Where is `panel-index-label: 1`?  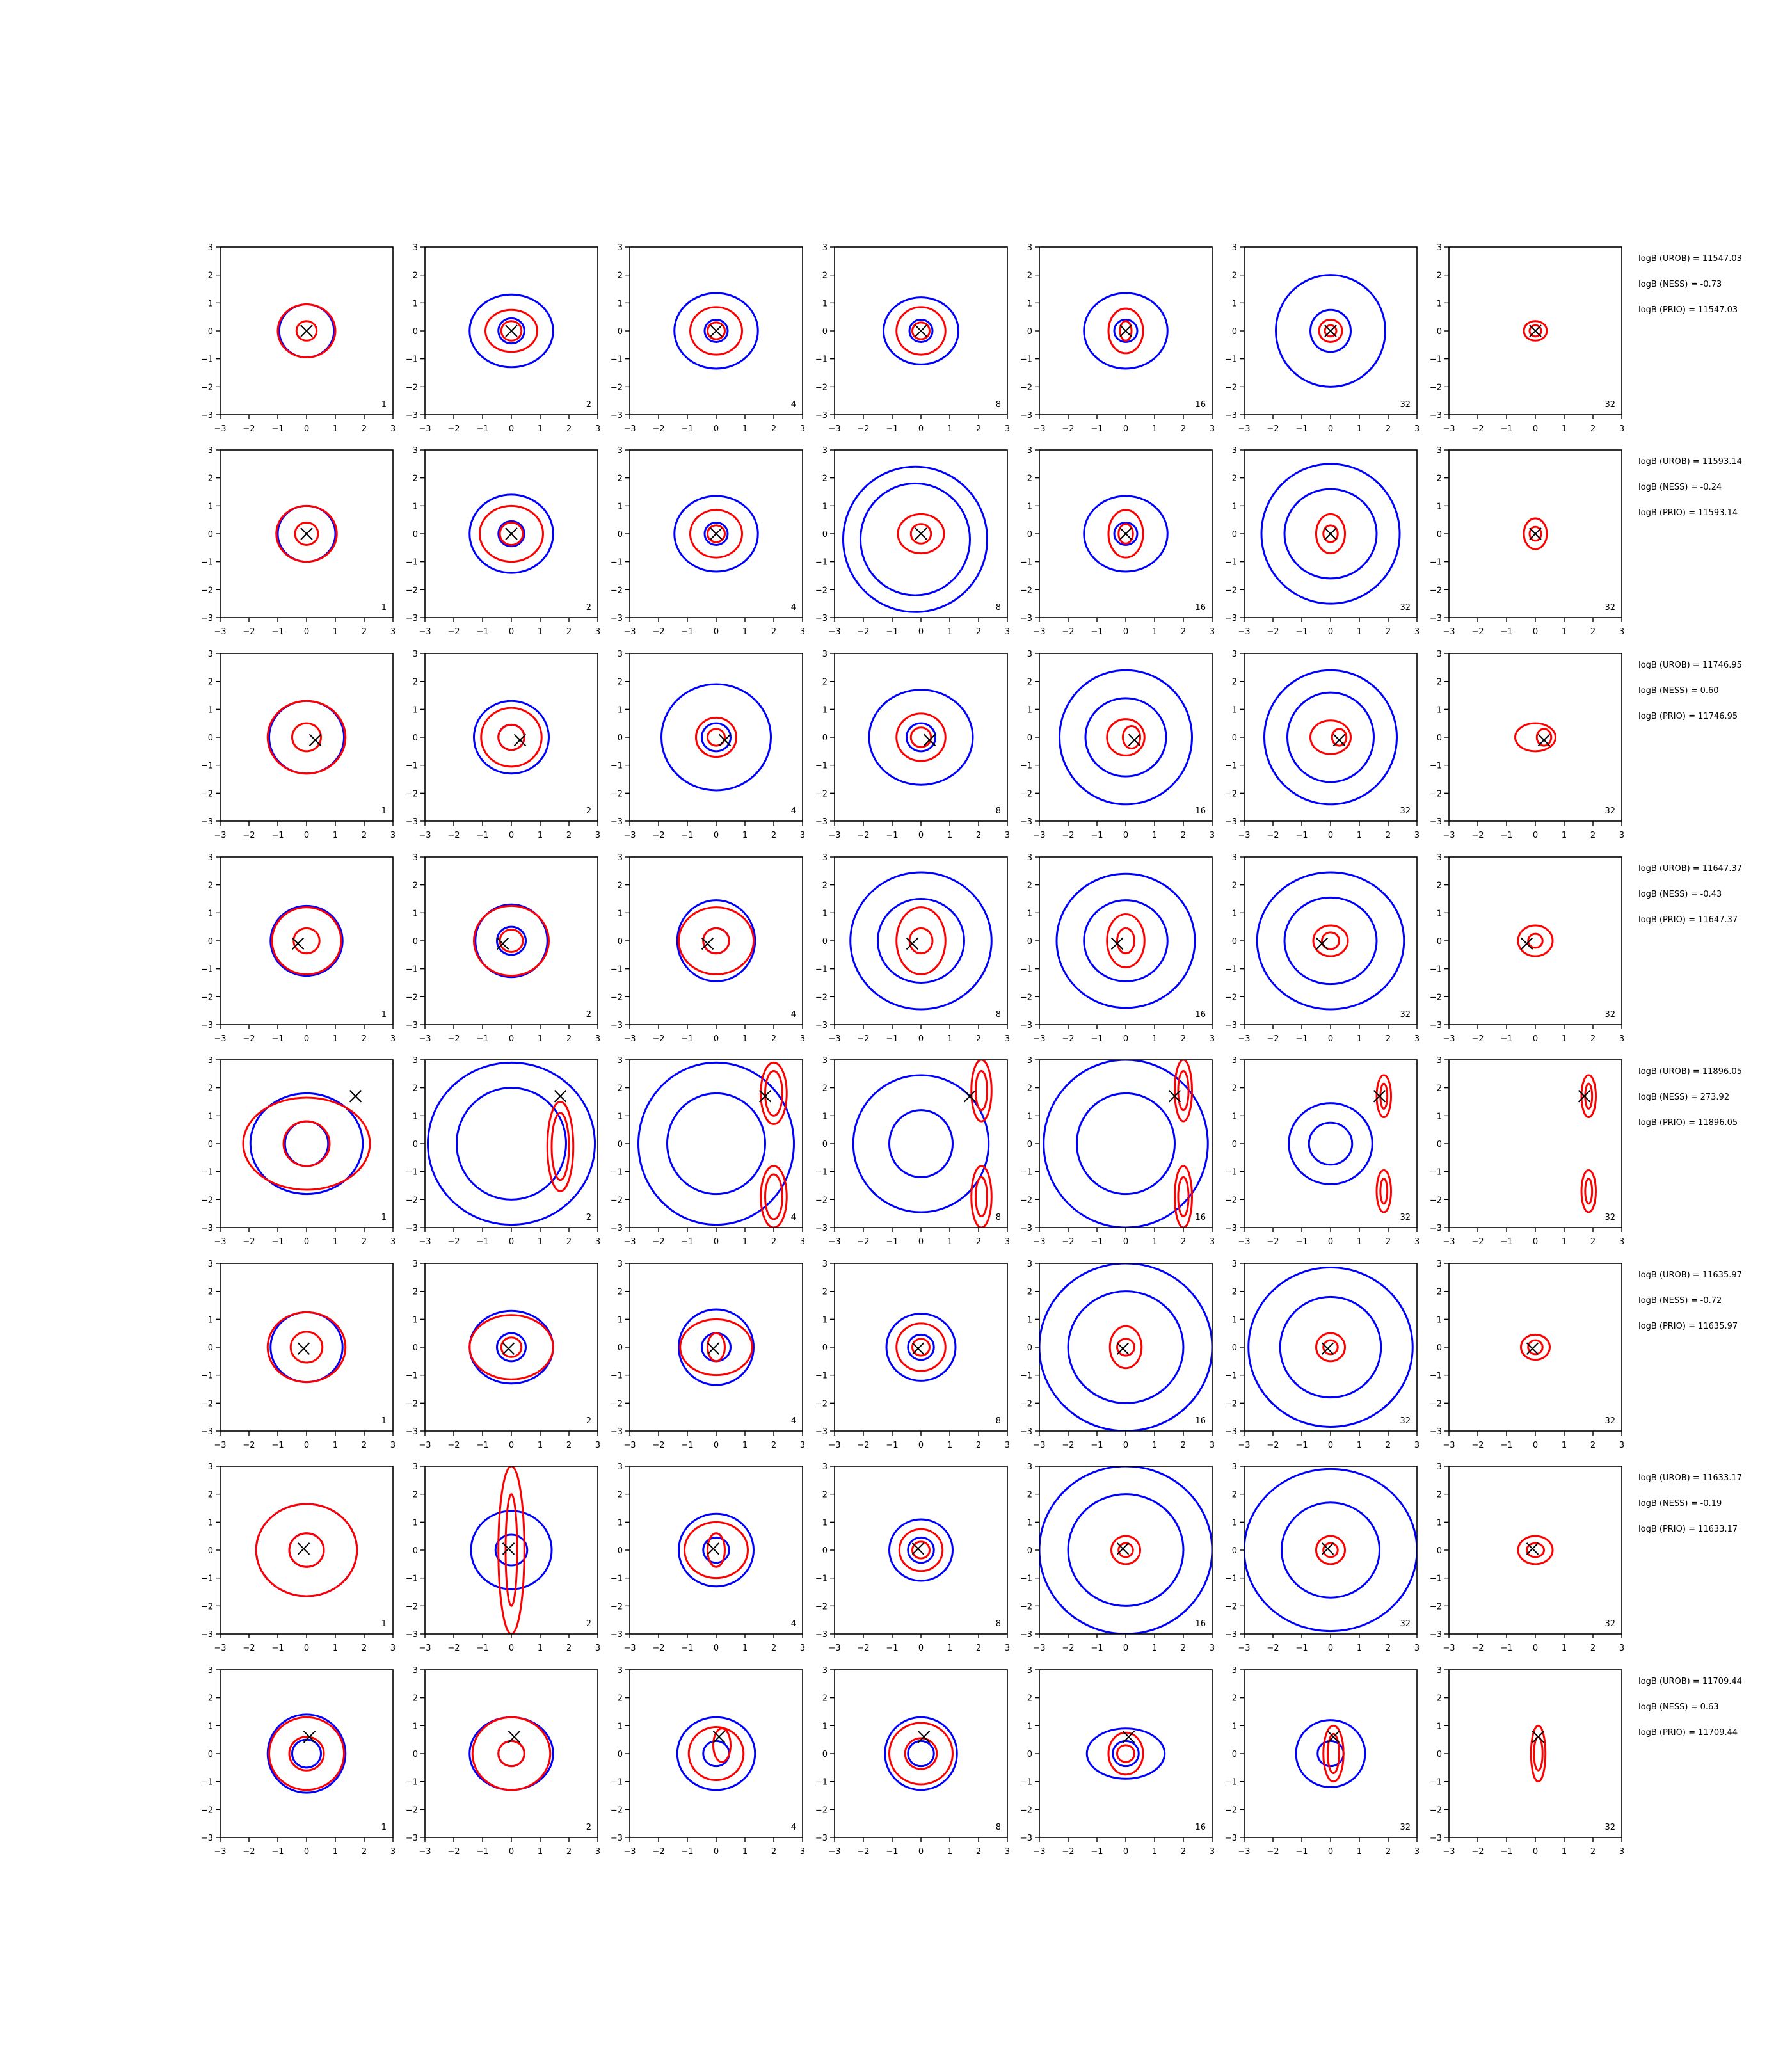 panel-index-label: 1 is located at coordinates (384, 1624).